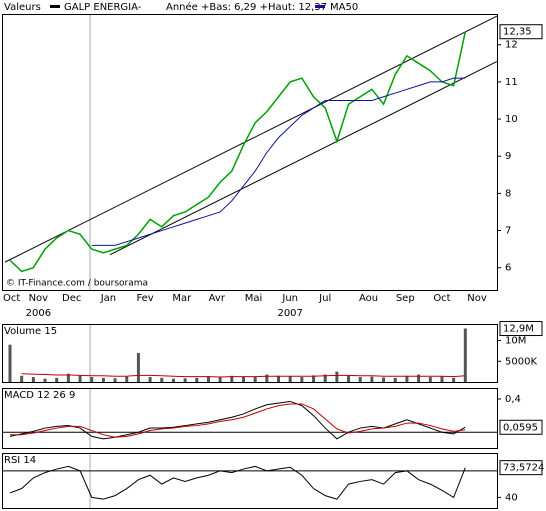 The width and height of the screenshot is (546, 511). Describe the element at coordinates (508, 268) in the screenshot. I see `y-tick-label: 6` at that location.